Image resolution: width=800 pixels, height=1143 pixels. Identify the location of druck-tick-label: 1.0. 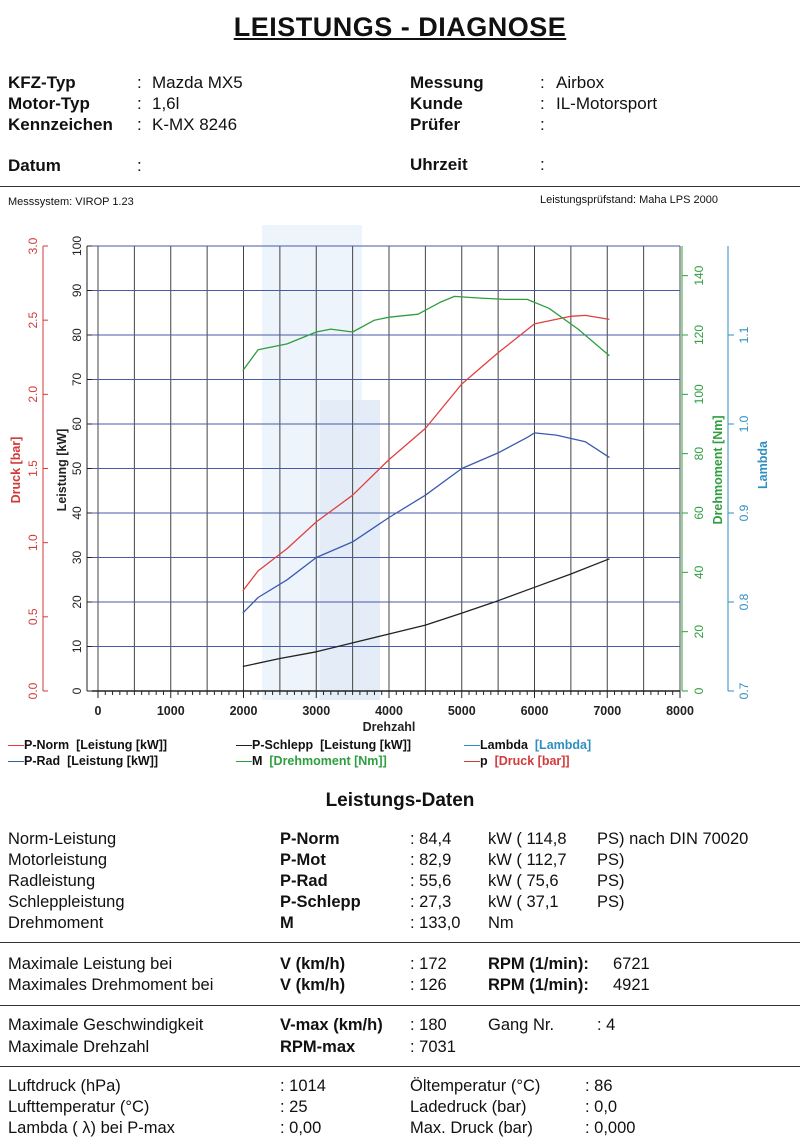
(33, 542).